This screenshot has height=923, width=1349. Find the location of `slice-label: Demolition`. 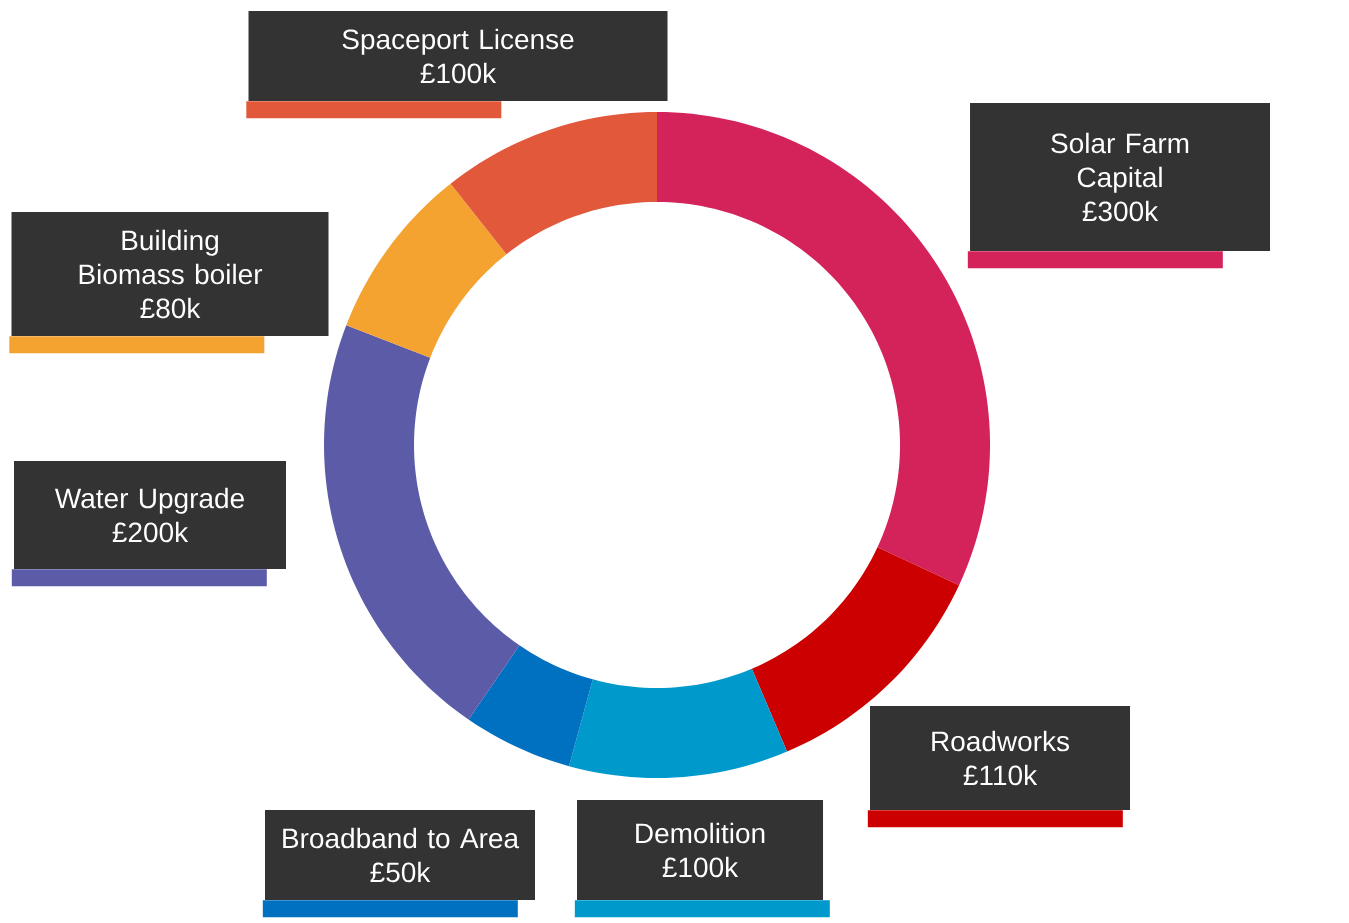

slice-label: Demolition is located at coordinates (700, 833).